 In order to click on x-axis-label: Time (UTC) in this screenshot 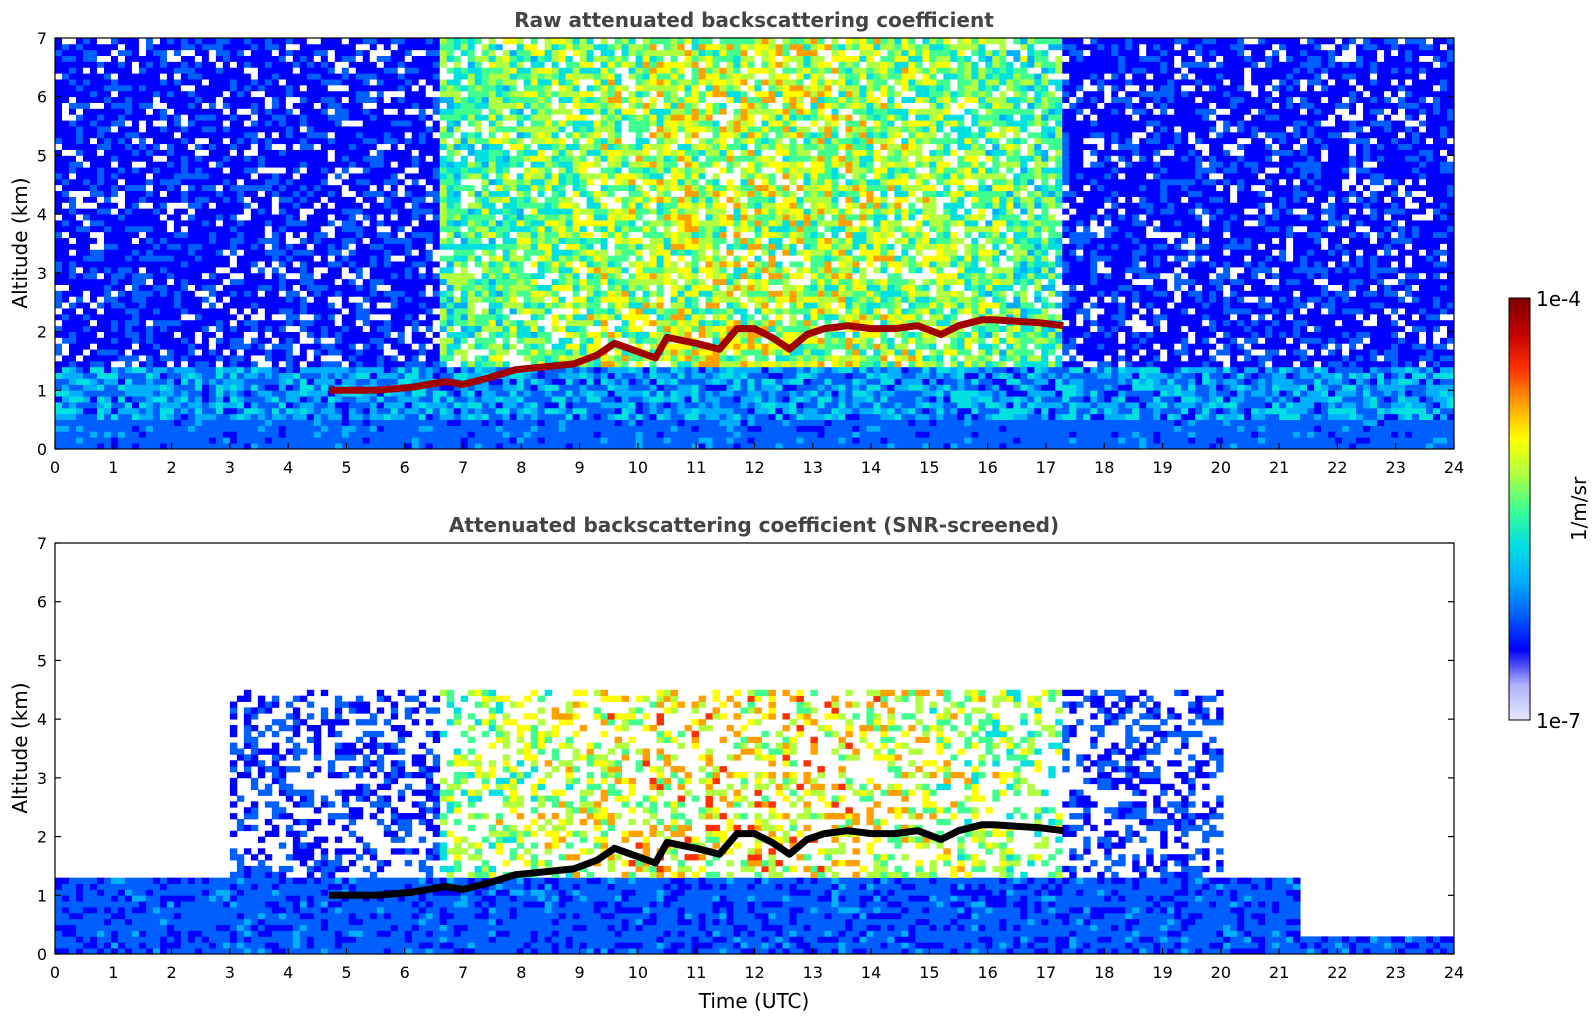, I will do `click(754, 1001)`.